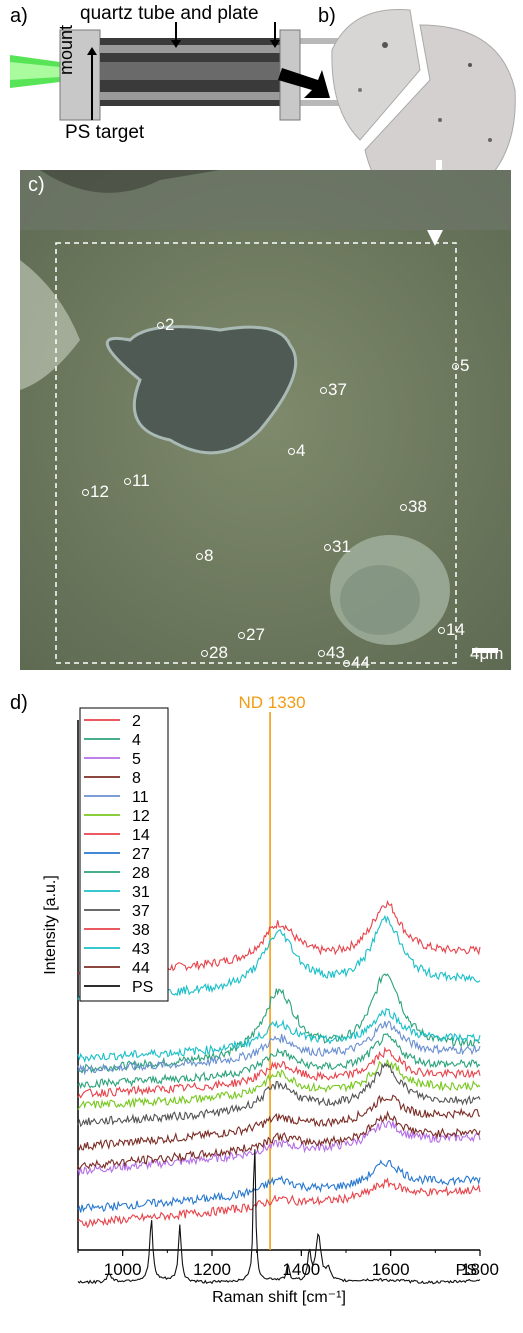  What do you see at coordinates (337, 389) in the screenshot?
I see `point-label: 37` at bounding box center [337, 389].